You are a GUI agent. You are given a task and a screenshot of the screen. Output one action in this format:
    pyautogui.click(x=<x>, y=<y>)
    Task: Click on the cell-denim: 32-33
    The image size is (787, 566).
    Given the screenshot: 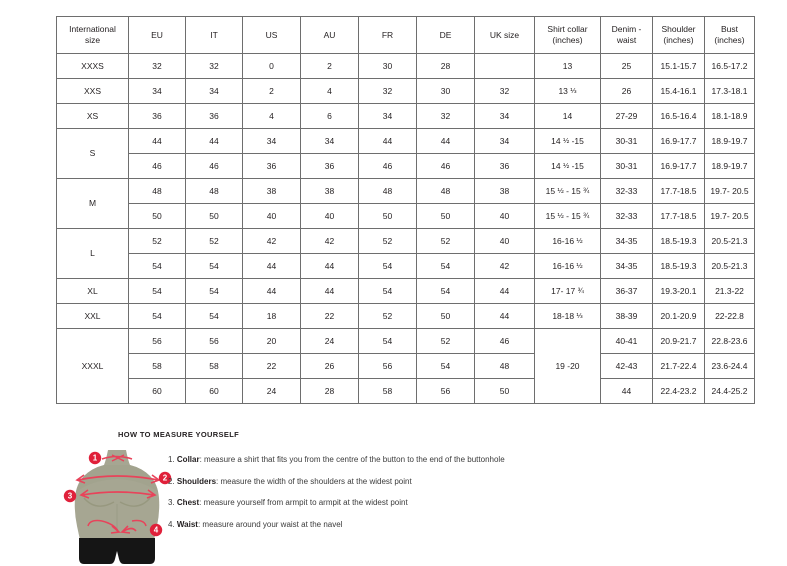 What is the action you would take?
    pyautogui.click(x=626, y=191)
    